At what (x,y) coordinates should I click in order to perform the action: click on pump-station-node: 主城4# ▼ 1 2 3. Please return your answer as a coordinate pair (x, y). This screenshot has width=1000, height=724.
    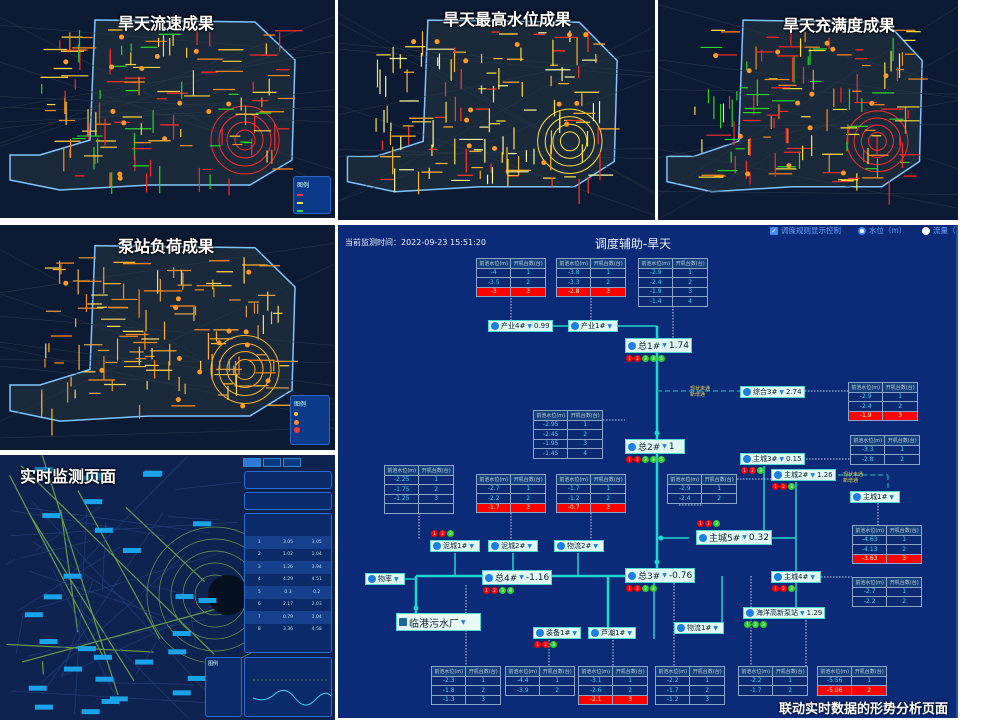
    Looking at the image, I should click on (796, 581).